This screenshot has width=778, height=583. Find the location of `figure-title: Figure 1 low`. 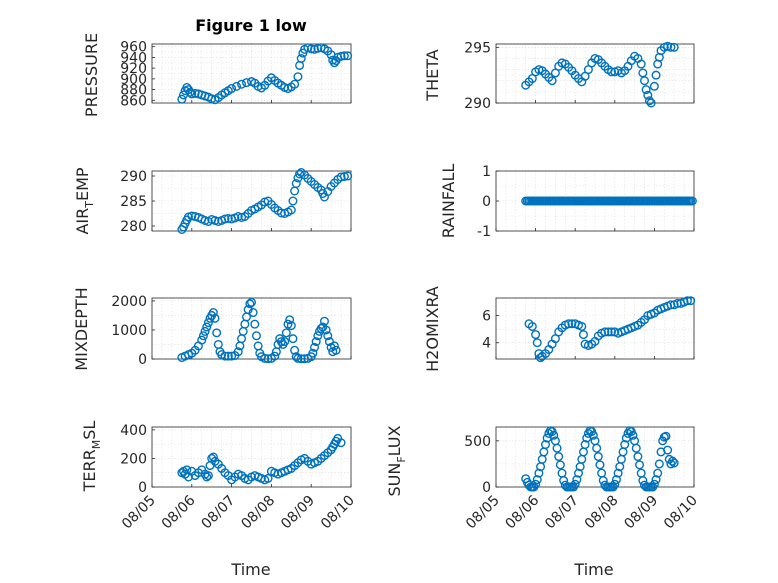

figure-title: Figure 1 low is located at coordinates (251, 25).